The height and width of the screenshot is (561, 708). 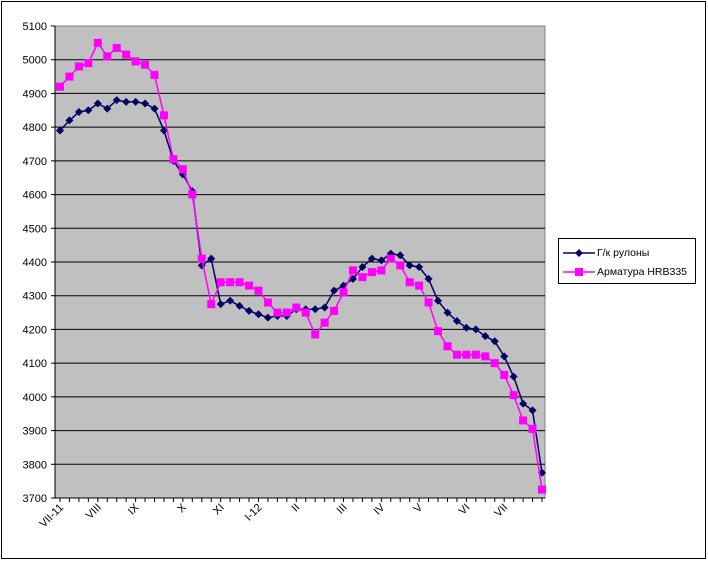 What do you see at coordinates (35, 196) in the screenshot?
I see `y-tick-label: 4600` at bounding box center [35, 196].